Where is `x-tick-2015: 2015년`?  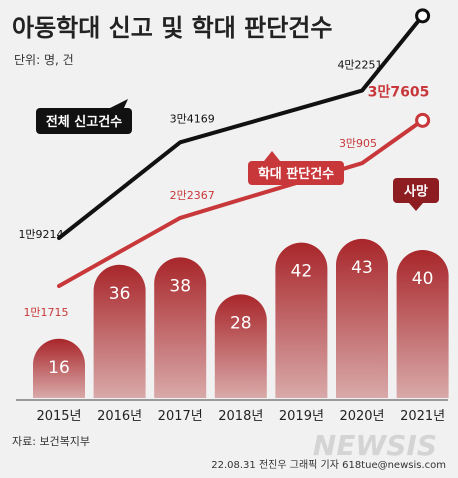
x-tick-2015: 2015년 is located at coordinates (58, 416).